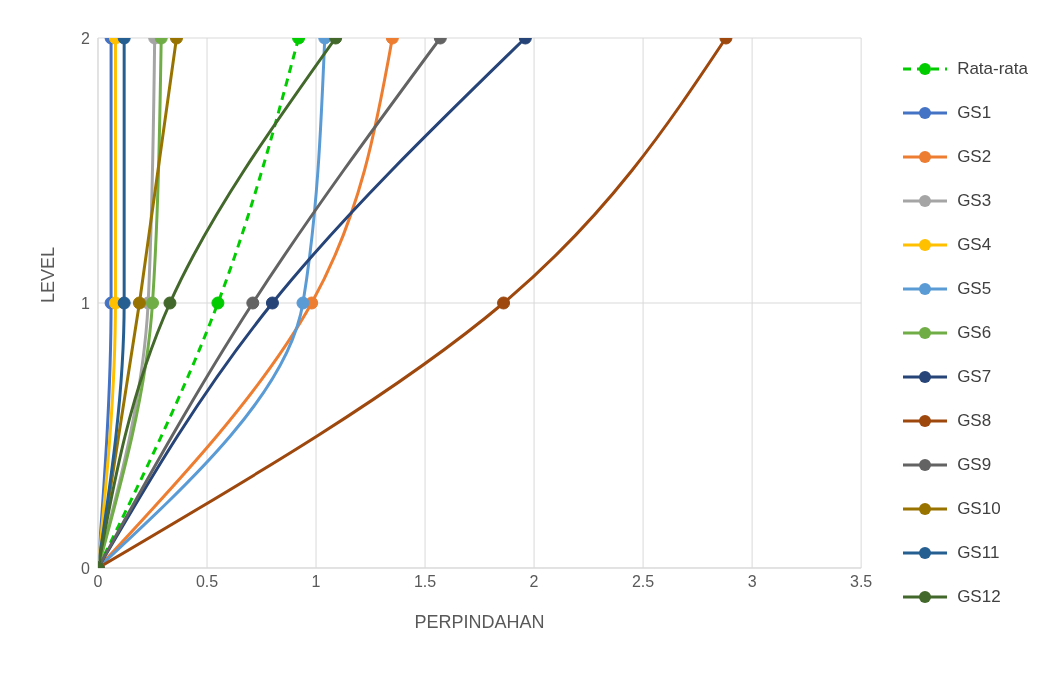  I want to click on y-tick-label: 0, so click(86, 568).